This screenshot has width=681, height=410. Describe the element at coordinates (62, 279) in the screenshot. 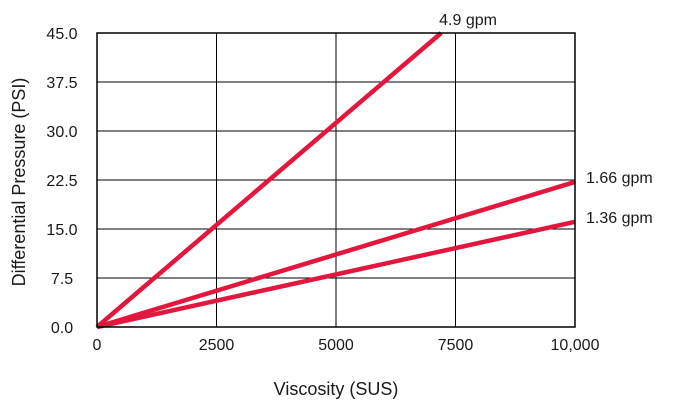

I see `y-tick-label: 7.5` at that location.